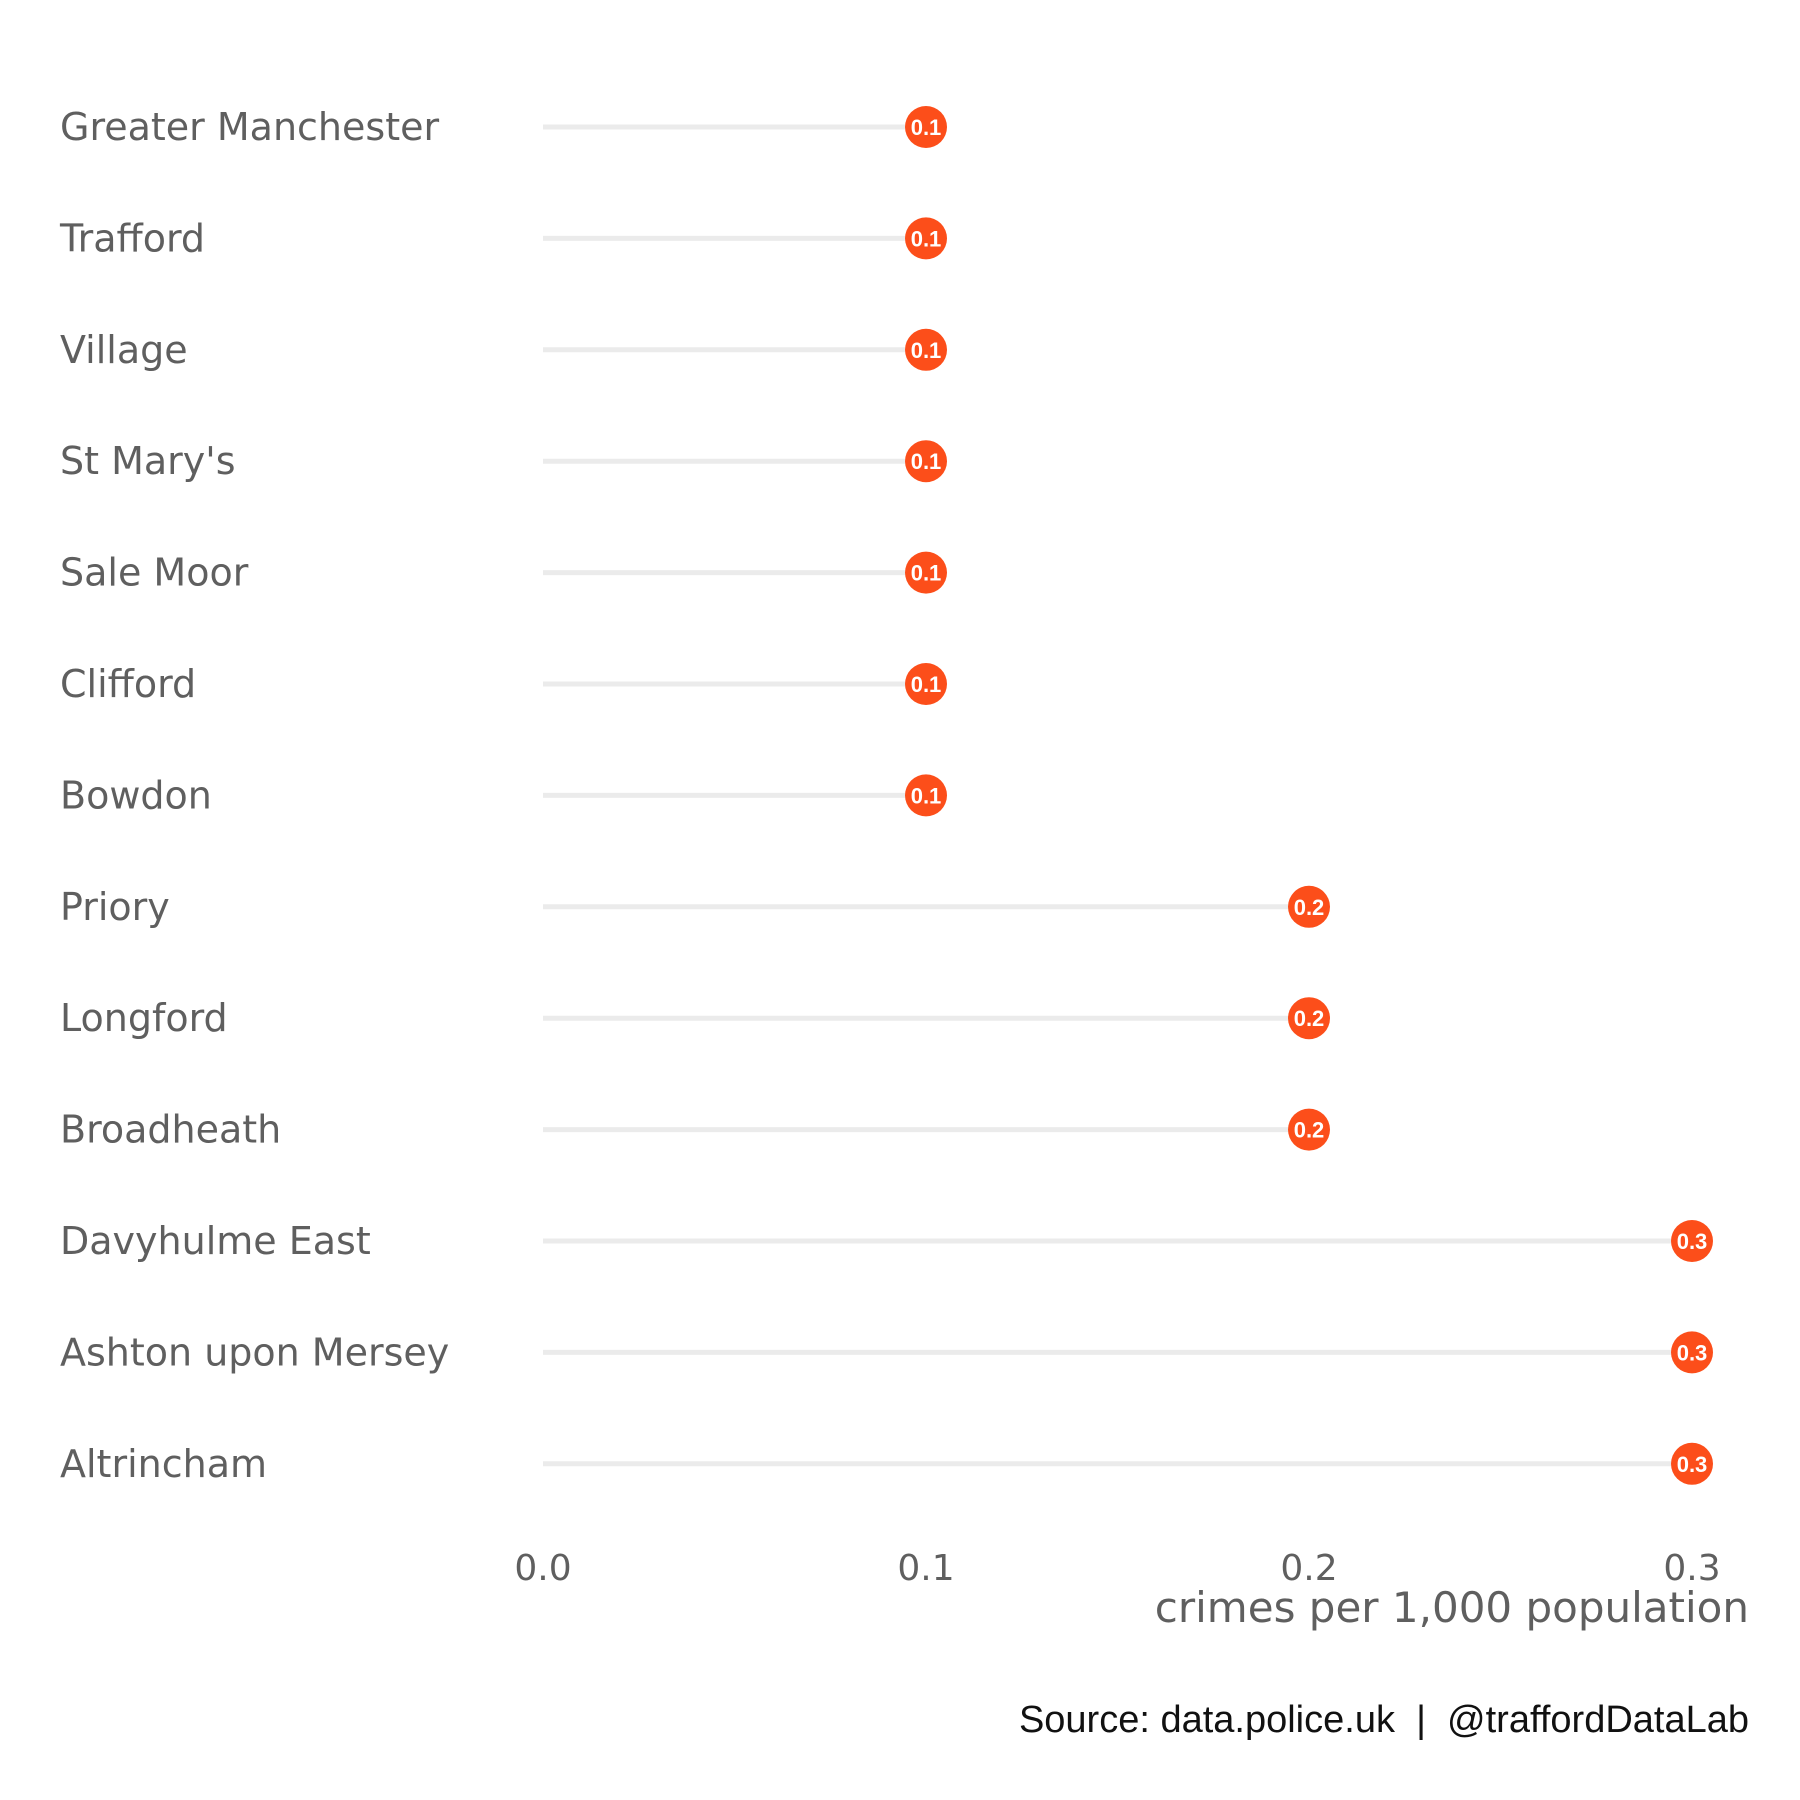 The height and width of the screenshot is (1800, 1800). Describe the element at coordinates (215, 1241) in the screenshot. I see `category-label: Davyhulme East` at that location.